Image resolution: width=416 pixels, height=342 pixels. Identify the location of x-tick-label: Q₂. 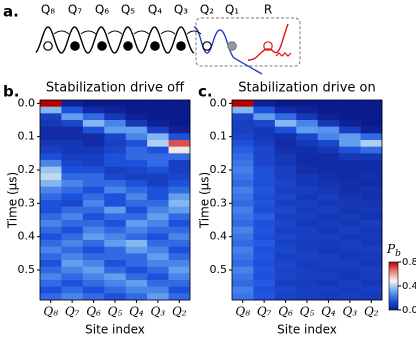
(179, 312).